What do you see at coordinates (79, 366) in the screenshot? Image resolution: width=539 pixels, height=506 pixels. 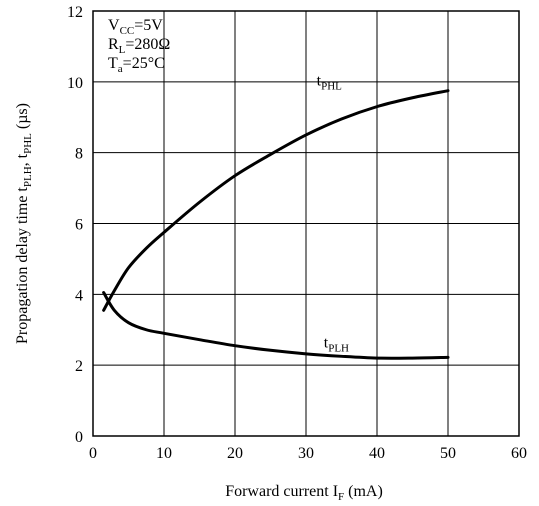 I see `y-tick-label: 2` at bounding box center [79, 366].